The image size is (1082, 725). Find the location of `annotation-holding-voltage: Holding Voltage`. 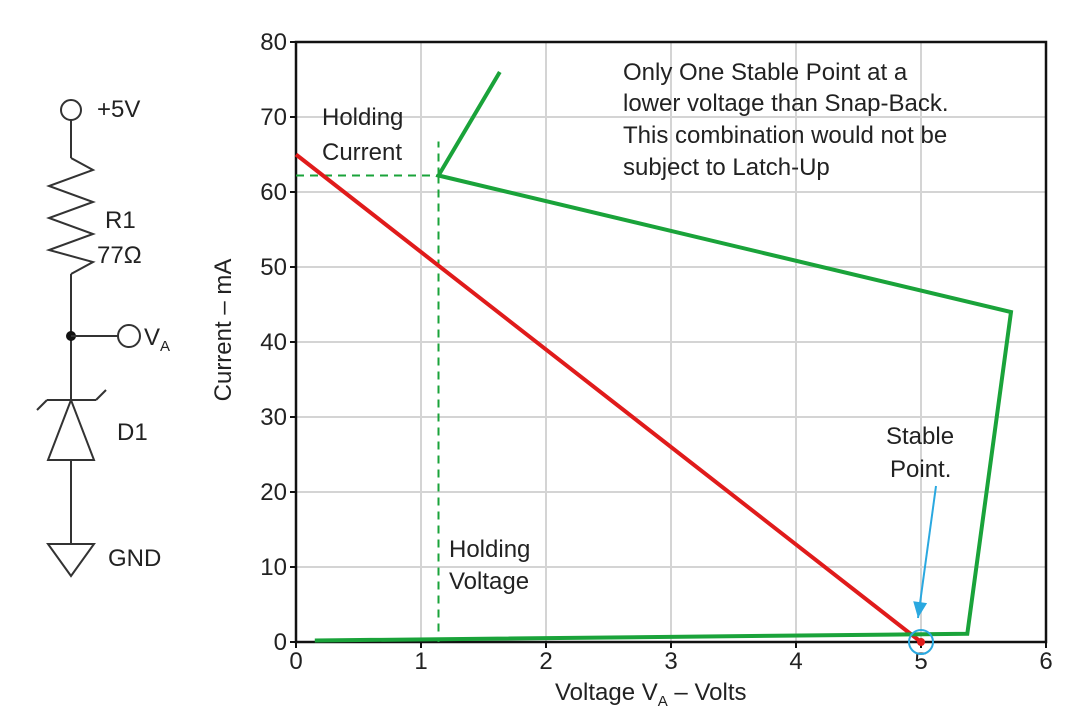

annotation-holding-voltage: Holding Voltage is located at coordinates (489, 565).